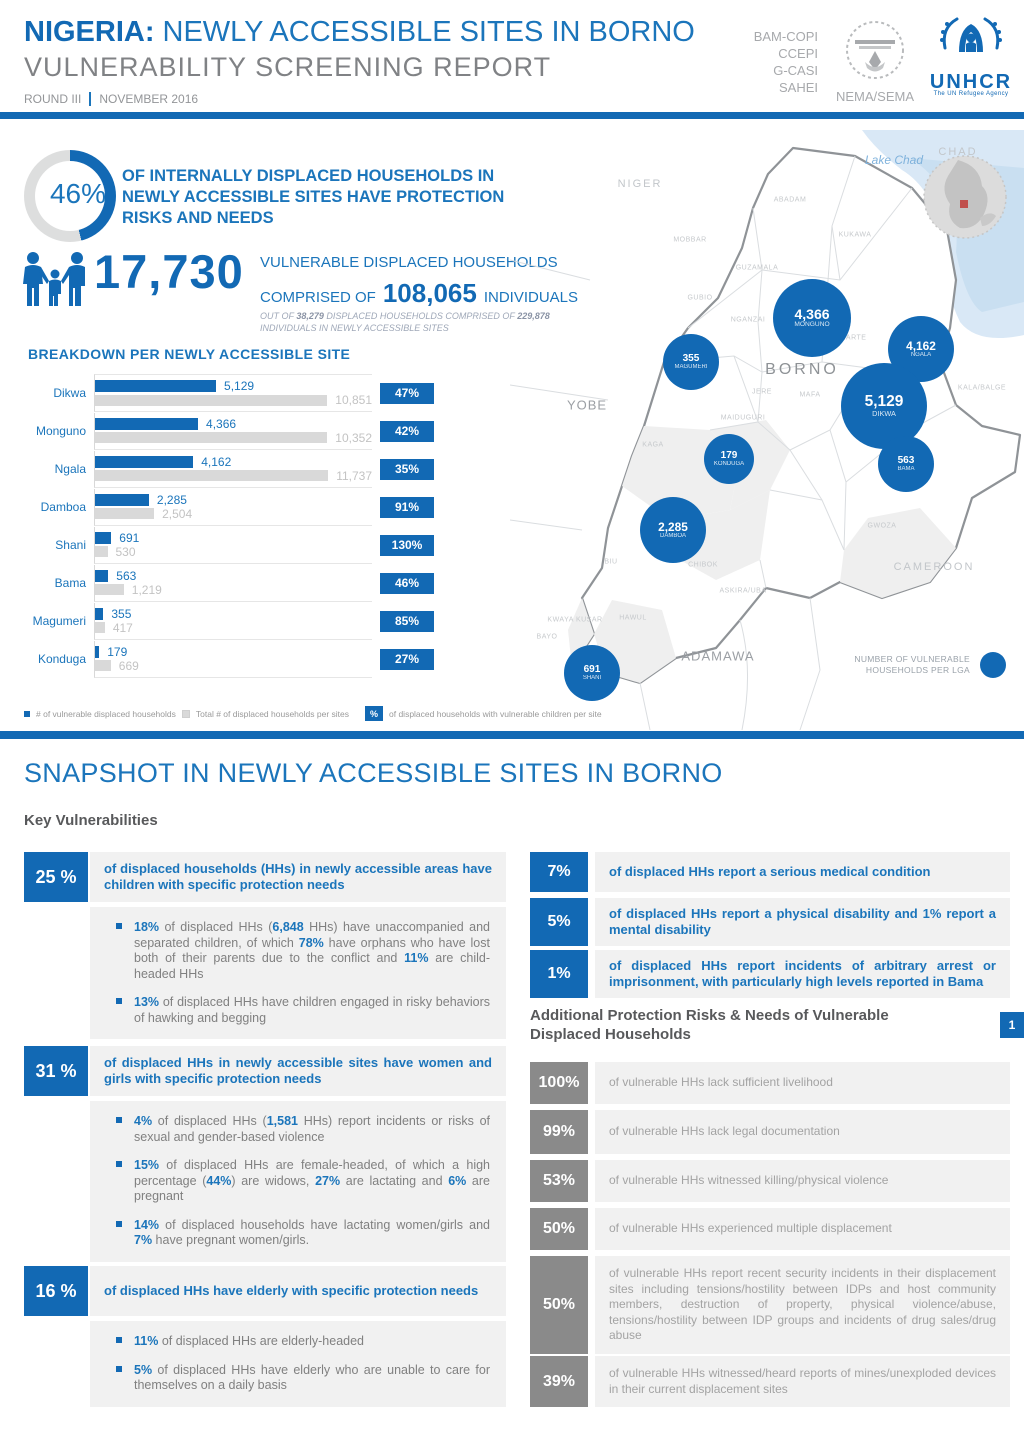  Describe the element at coordinates (559, 922) in the screenshot. I see `right-stat-percent: 5%` at that location.